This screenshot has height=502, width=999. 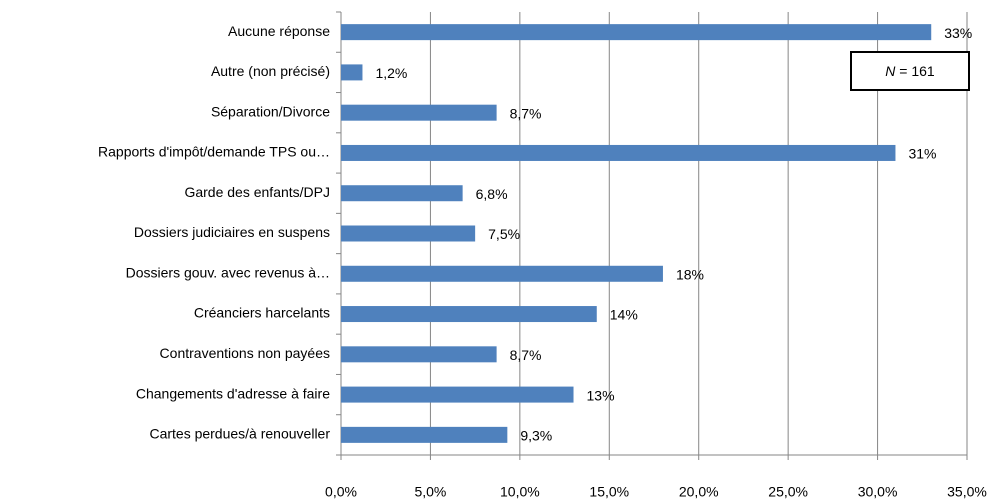 What do you see at coordinates (624, 315) in the screenshot?
I see `value-label: 14%` at bounding box center [624, 315].